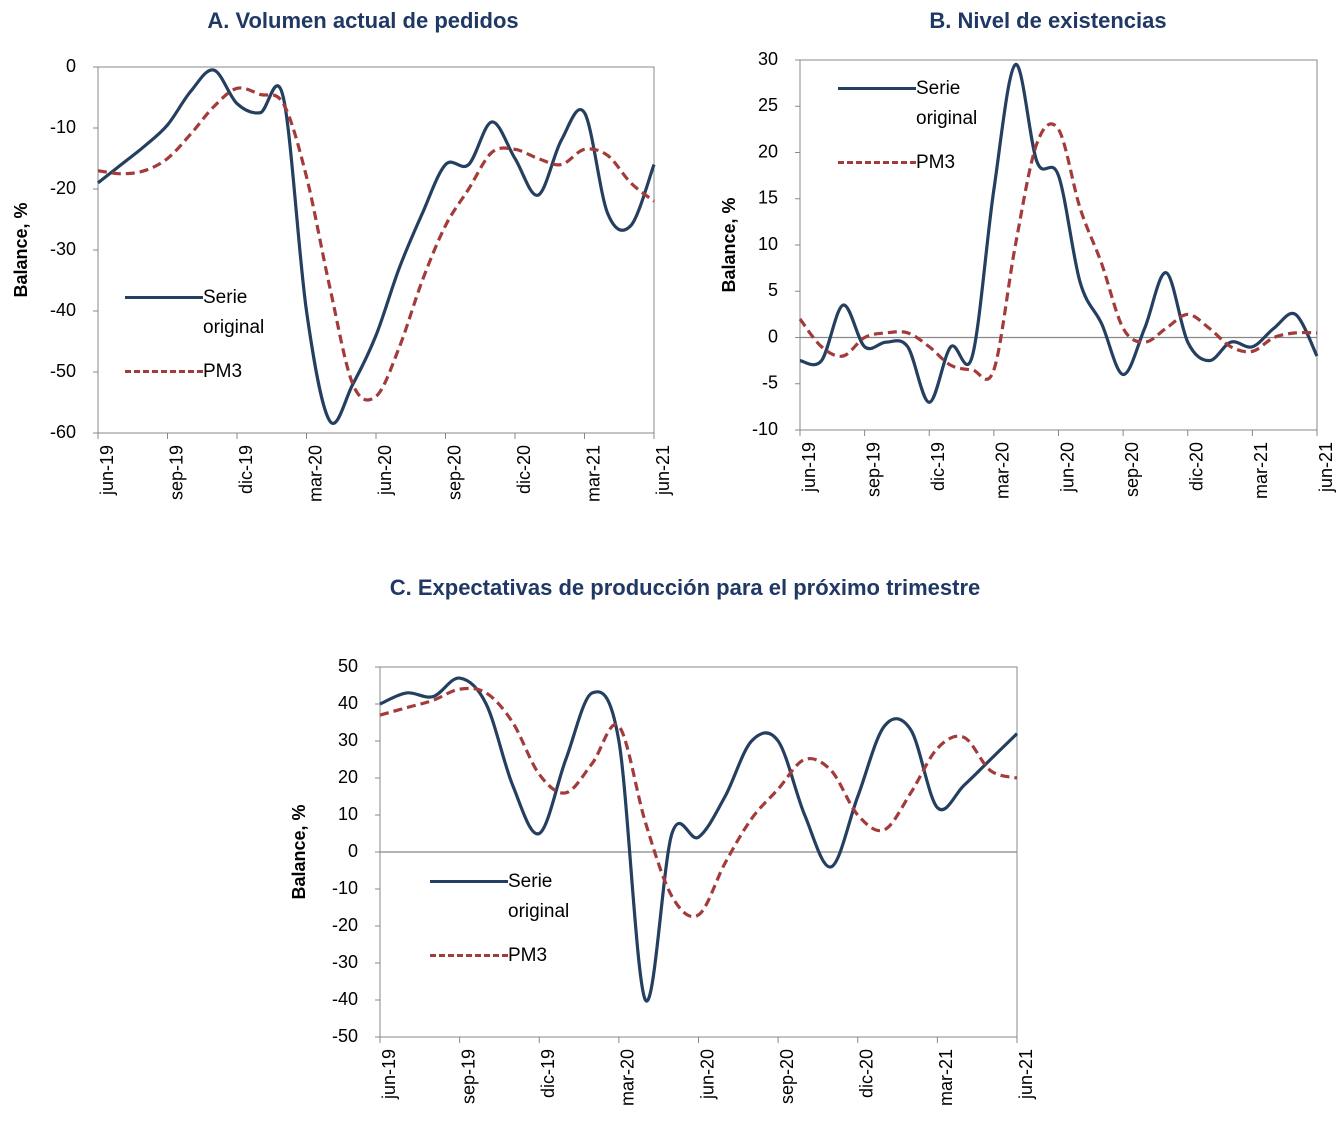 The height and width of the screenshot is (1130, 1340). What do you see at coordinates (768, 105) in the screenshot?
I see `y-tick-label: 25` at bounding box center [768, 105].